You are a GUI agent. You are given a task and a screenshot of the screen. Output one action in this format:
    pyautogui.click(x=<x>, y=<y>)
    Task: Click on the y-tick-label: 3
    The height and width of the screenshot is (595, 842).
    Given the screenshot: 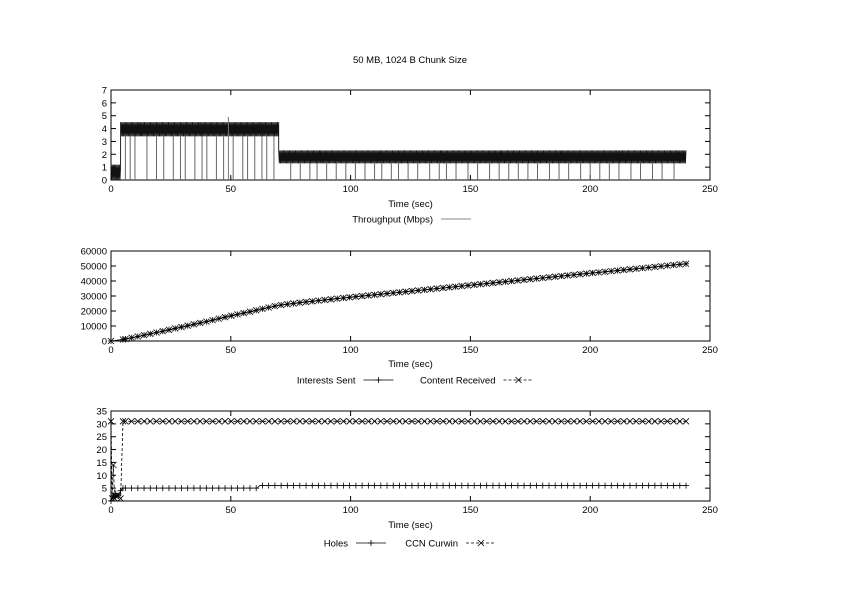 What is the action you would take?
    pyautogui.click(x=104, y=142)
    